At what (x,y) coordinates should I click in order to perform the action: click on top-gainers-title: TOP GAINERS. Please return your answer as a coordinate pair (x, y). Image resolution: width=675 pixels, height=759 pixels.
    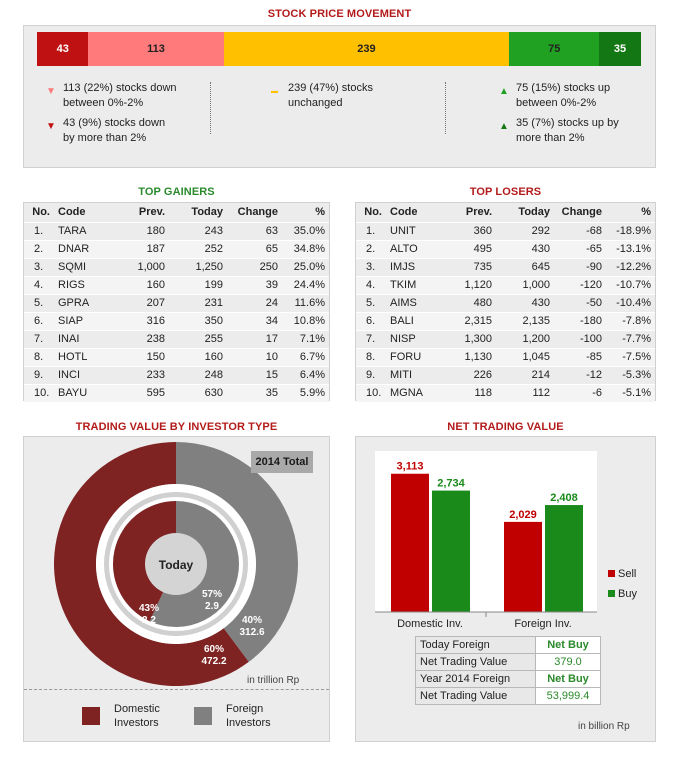
    Looking at the image, I should click on (176, 192).